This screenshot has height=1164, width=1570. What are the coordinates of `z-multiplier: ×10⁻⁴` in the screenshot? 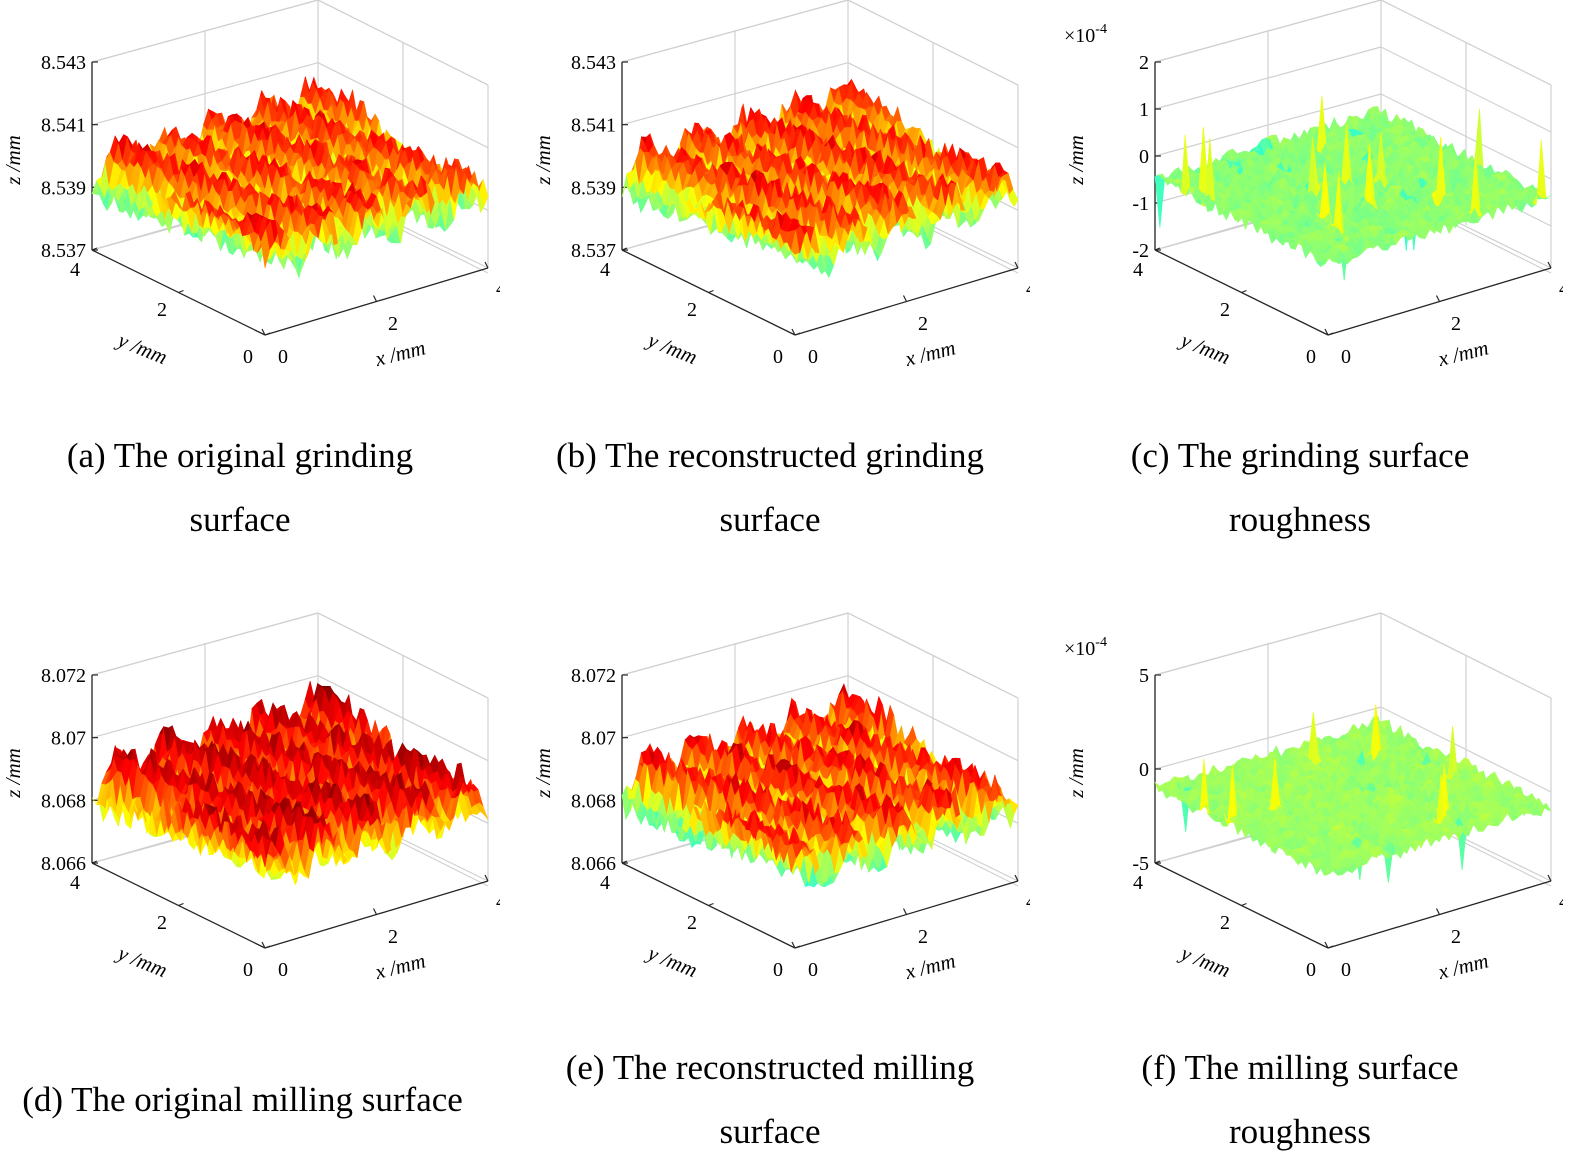 It's located at (1085, 34).